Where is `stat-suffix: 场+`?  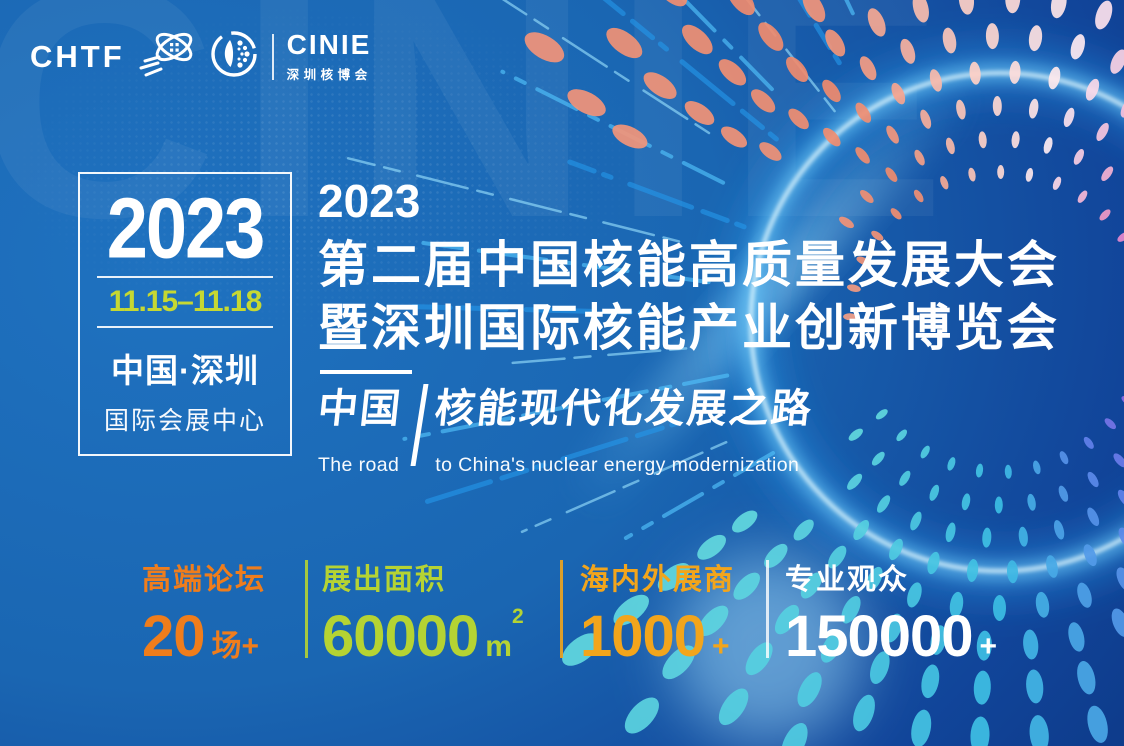 stat-suffix: 场+ is located at coordinates (235, 646).